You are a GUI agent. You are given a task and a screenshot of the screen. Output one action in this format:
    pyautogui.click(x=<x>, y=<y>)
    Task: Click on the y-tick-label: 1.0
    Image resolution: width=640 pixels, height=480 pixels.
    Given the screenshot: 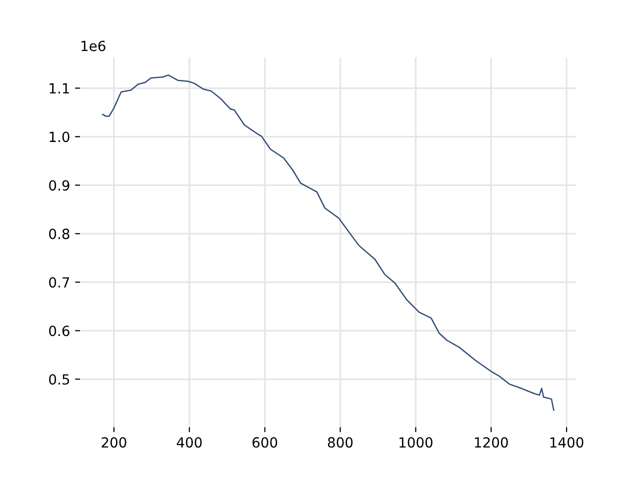 What is the action you would take?
    pyautogui.click(x=60, y=137)
    